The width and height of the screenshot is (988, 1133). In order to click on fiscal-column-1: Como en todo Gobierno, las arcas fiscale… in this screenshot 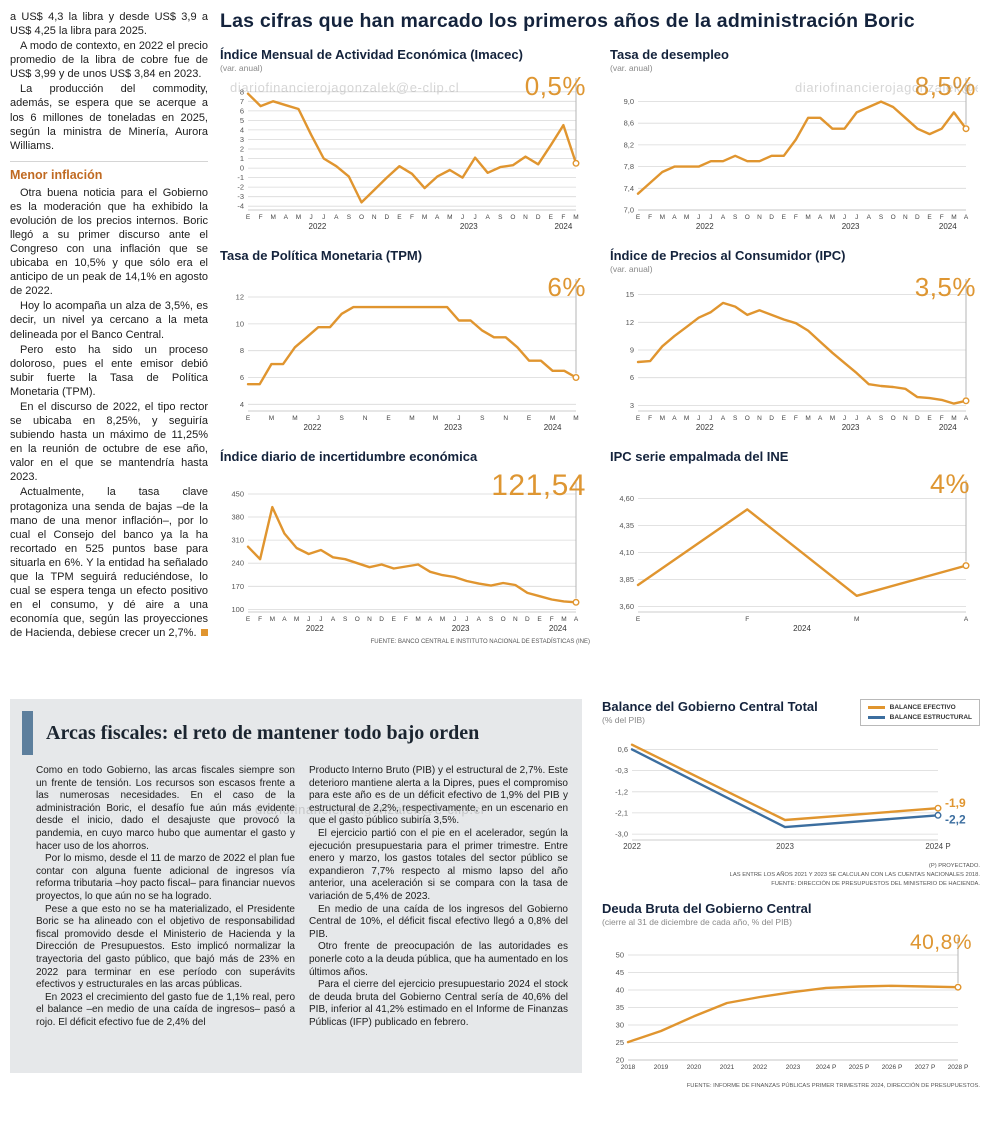, I will do `click(165, 897)`.